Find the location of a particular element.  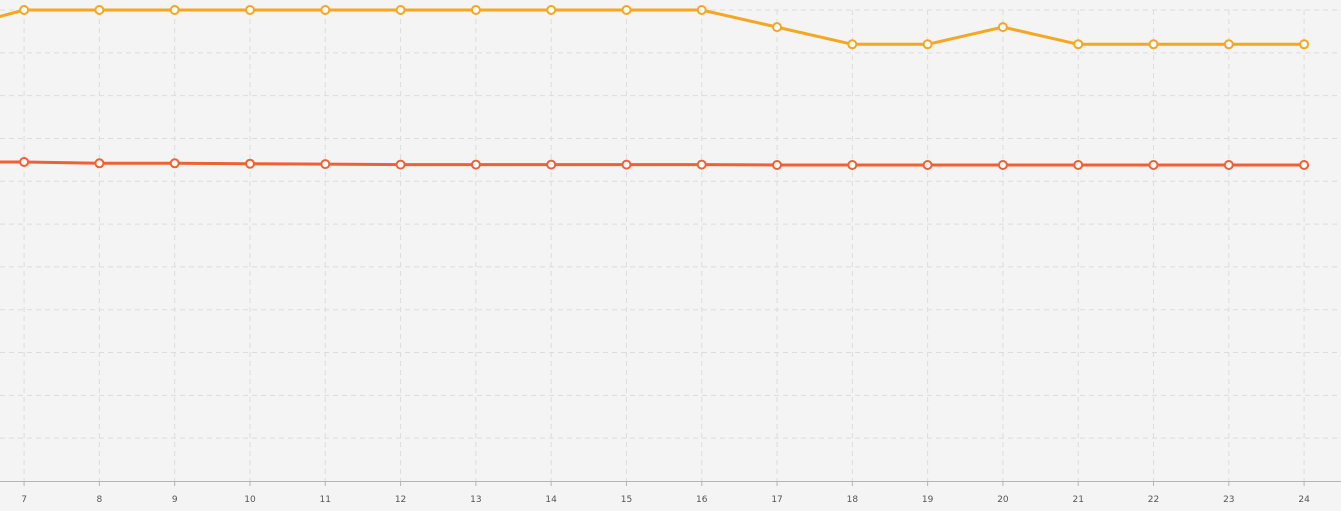

x-tick-label: 16 is located at coordinates (702, 500).